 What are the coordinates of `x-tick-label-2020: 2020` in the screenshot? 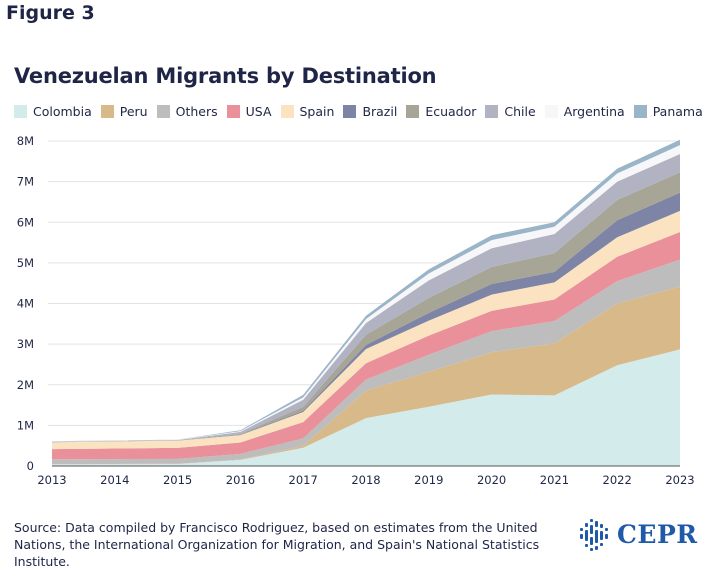 It's located at (491, 480).